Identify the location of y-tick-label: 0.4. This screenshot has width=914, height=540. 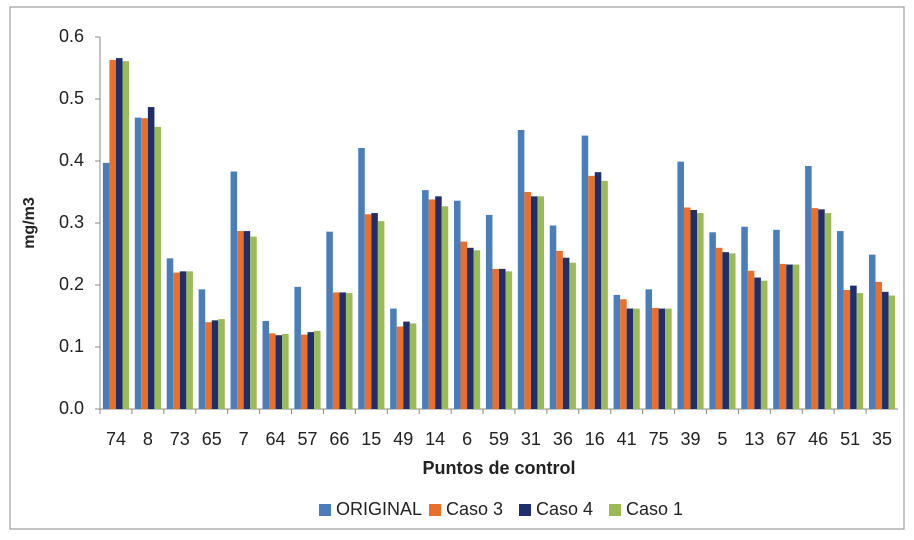
(71, 160).